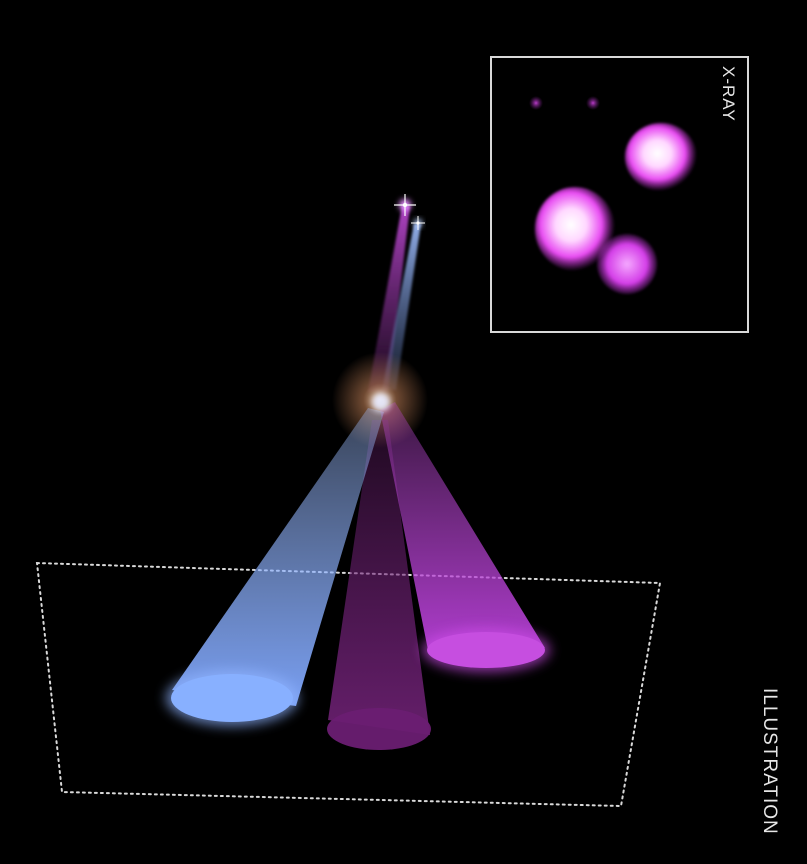 The width and height of the screenshot is (807, 864). Describe the element at coordinates (232, 698) in the screenshot. I see `blue-beam-base` at that location.